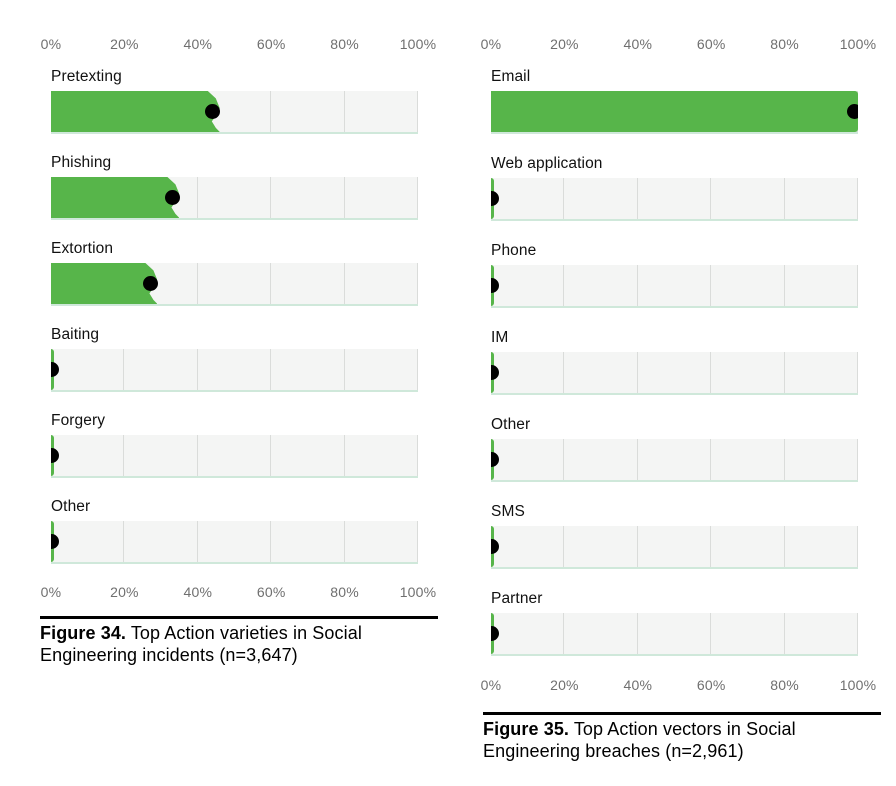 The width and height of the screenshot is (896, 786). I want to click on category-label: Extortion, so click(82, 248).